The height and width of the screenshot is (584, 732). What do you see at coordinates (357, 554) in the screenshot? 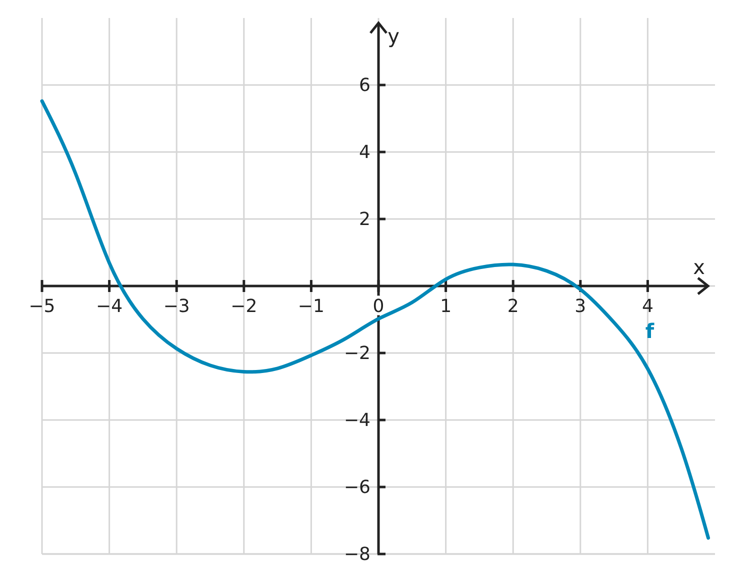
I see `y-tick-label: −8` at bounding box center [357, 554].